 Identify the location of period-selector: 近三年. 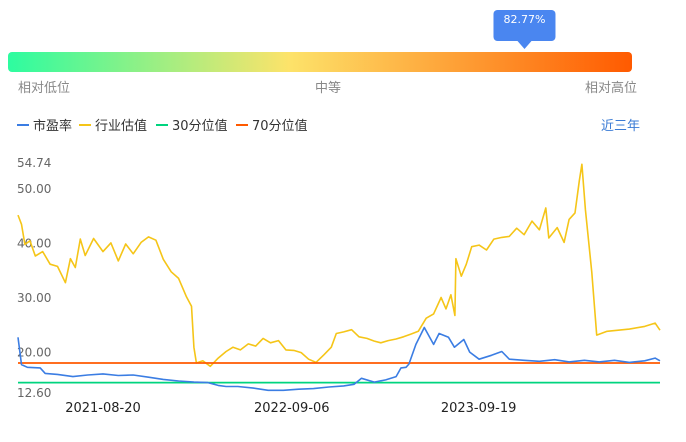
(620, 126).